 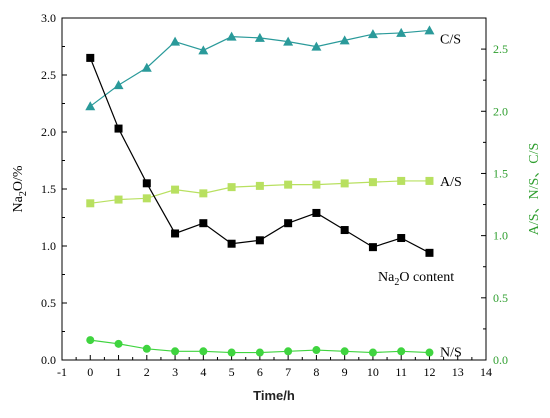 What do you see at coordinates (147, 372) in the screenshot?
I see `x-tick-label: 2` at bounding box center [147, 372].